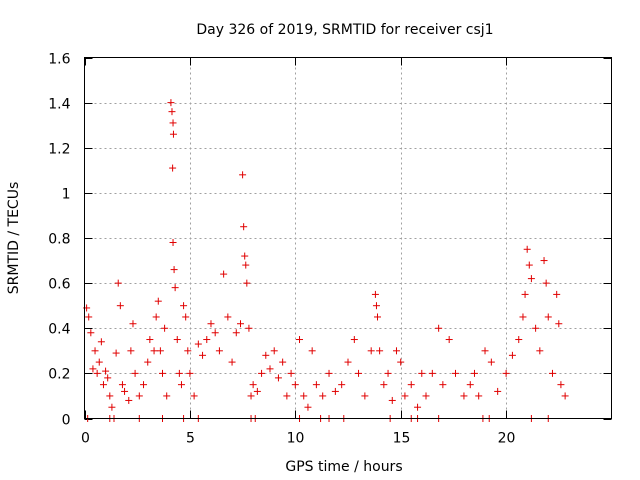  Describe the element at coordinates (402, 439) in the screenshot. I see `x-tick-label: 15` at that location.